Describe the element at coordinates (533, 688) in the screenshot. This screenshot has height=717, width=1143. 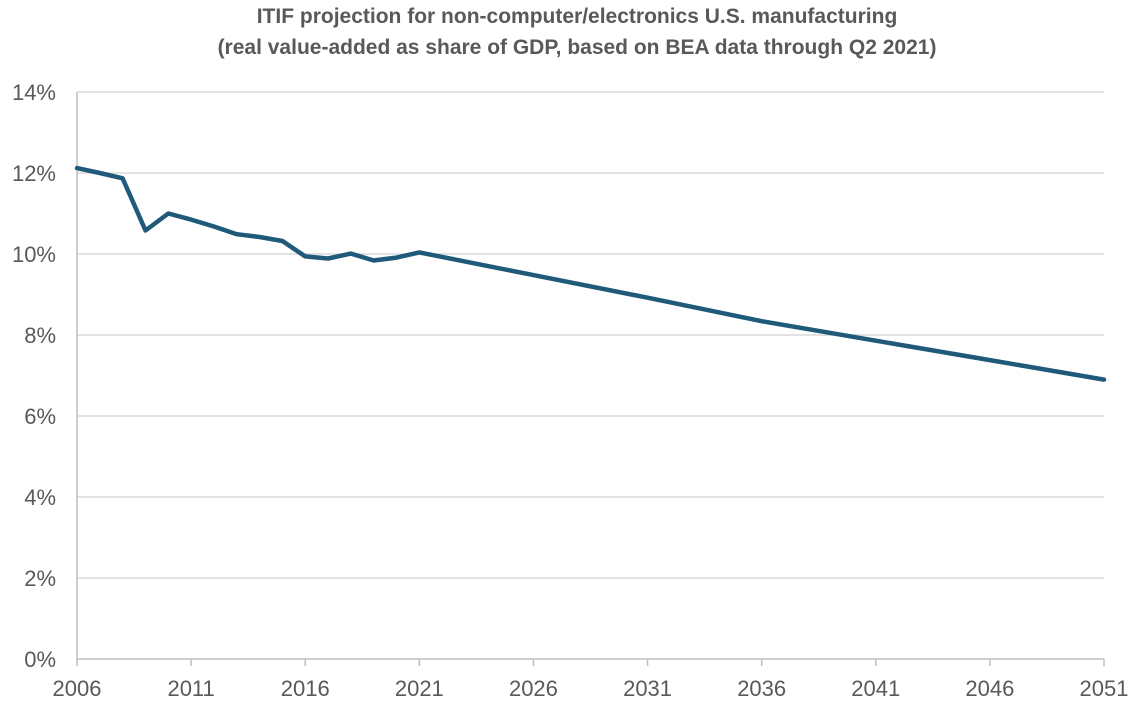
I see `x-tick-label: 2026` at that location.